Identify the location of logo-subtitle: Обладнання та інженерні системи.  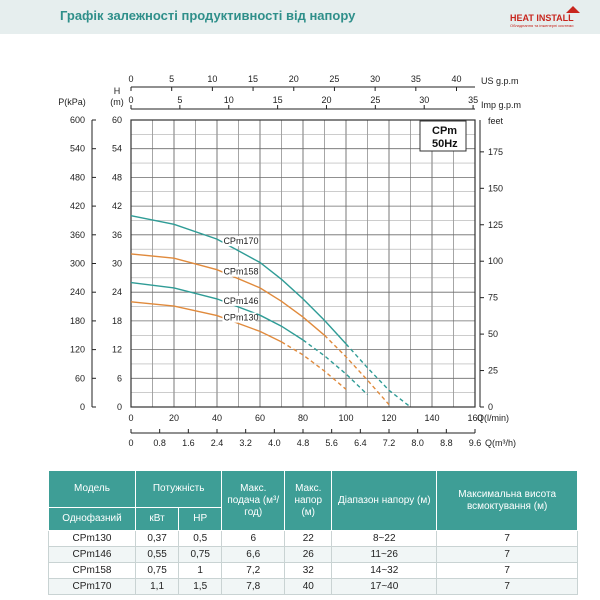
(542, 25).